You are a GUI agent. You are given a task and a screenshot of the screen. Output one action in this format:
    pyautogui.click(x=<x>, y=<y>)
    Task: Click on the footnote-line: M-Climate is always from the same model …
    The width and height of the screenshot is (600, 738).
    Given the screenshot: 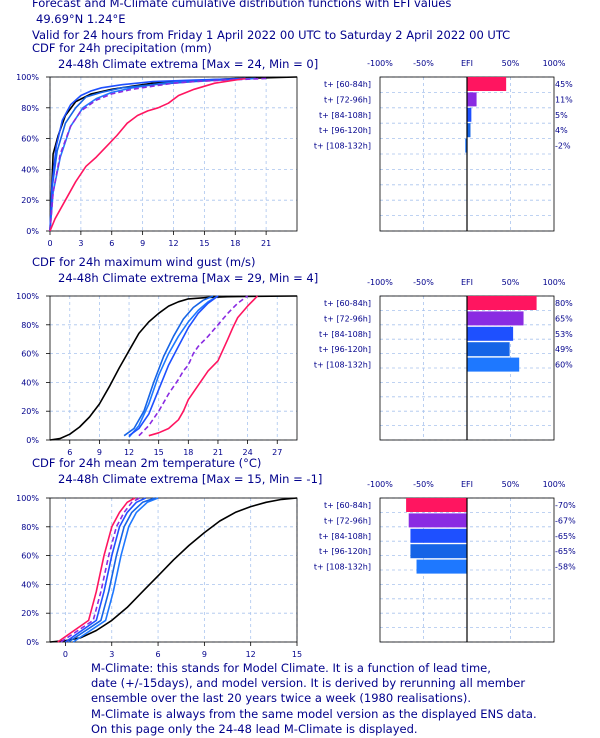 What is the action you would take?
    pyautogui.click(x=314, y=713)
    